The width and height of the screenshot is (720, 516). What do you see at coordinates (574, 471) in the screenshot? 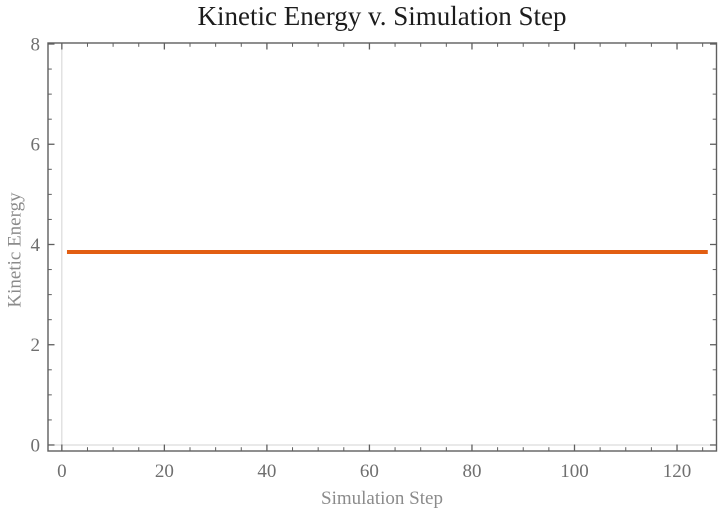
I see `x-tick-label: 100` at bounding box center [574, 471].